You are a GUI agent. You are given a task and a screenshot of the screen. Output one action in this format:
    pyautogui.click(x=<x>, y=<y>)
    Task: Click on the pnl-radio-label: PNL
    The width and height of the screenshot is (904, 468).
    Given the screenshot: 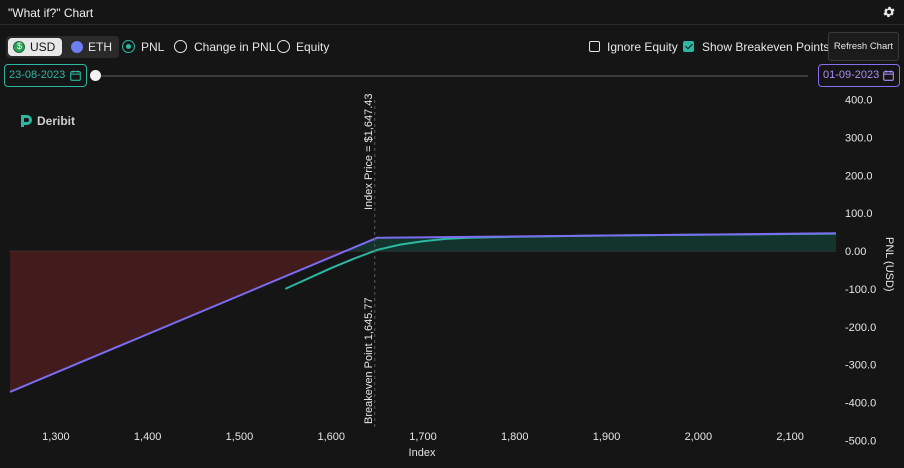 What is the action you would take?
    pyautogui.click(x=153, y=47)
    